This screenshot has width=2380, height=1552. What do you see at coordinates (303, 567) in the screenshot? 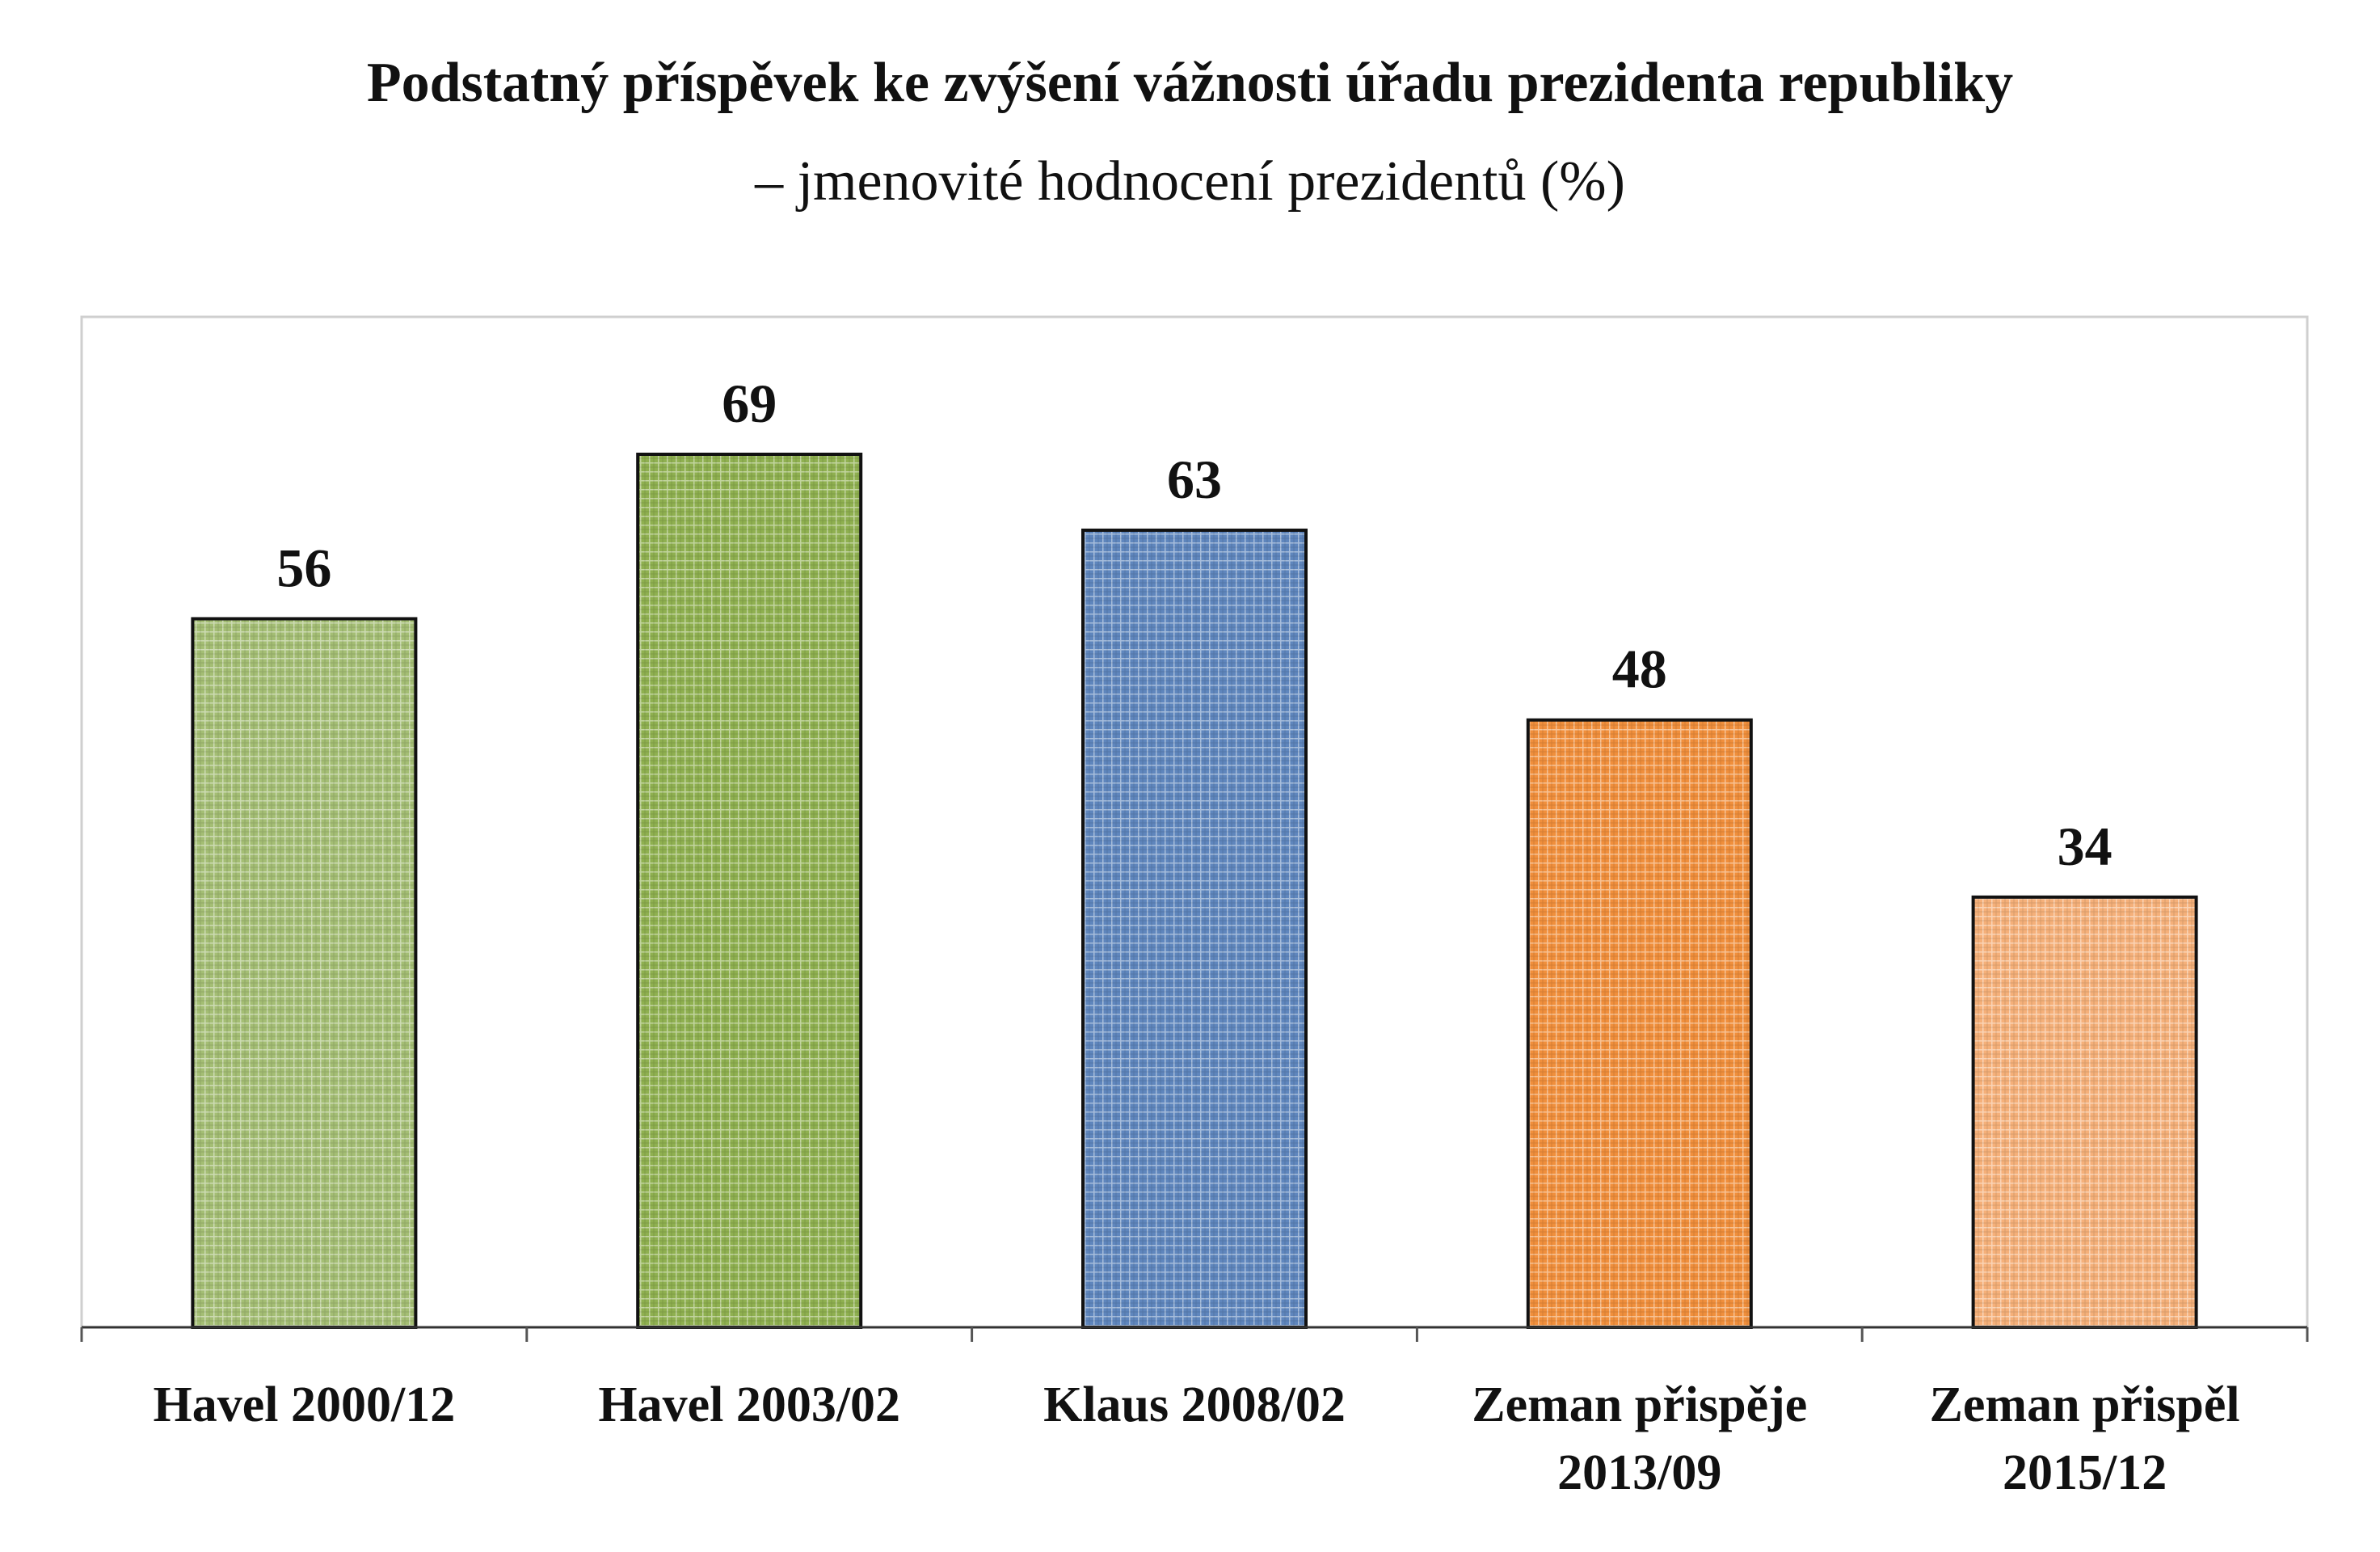
I see `data-label: 56` at bounding box center [303, 567].